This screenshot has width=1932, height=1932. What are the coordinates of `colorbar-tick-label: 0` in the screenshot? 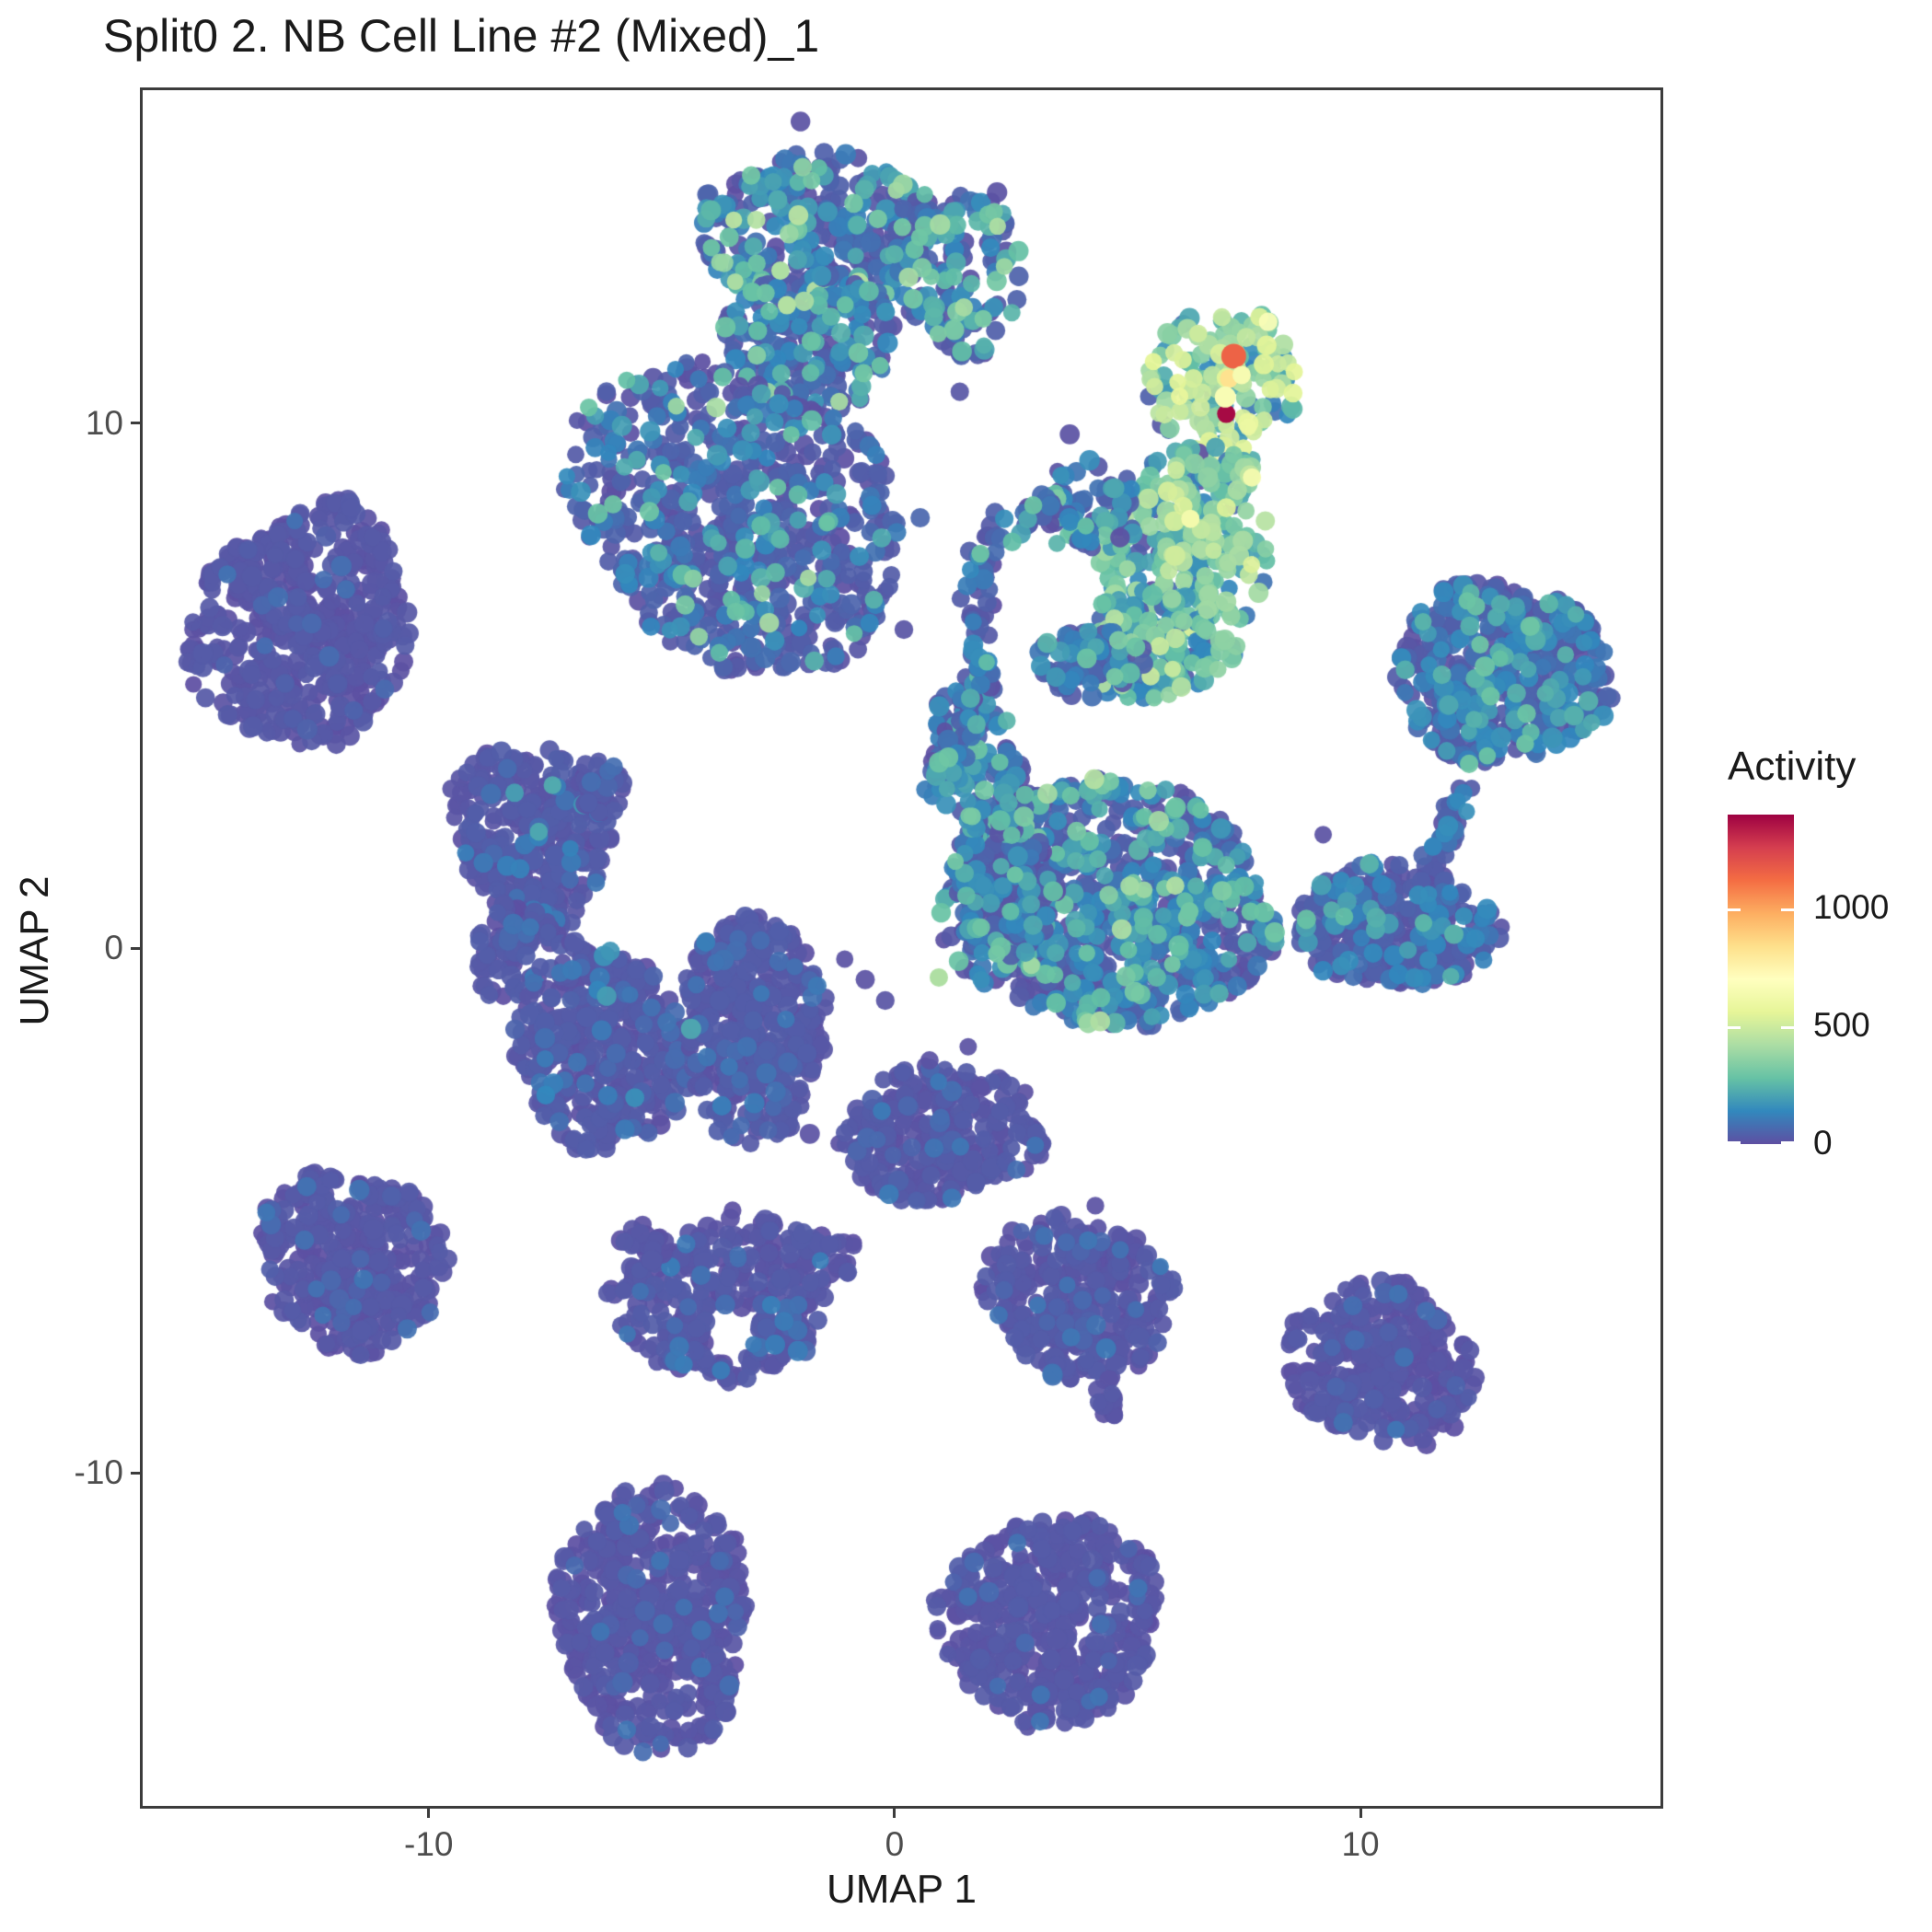 It's located at (1823, 1143).